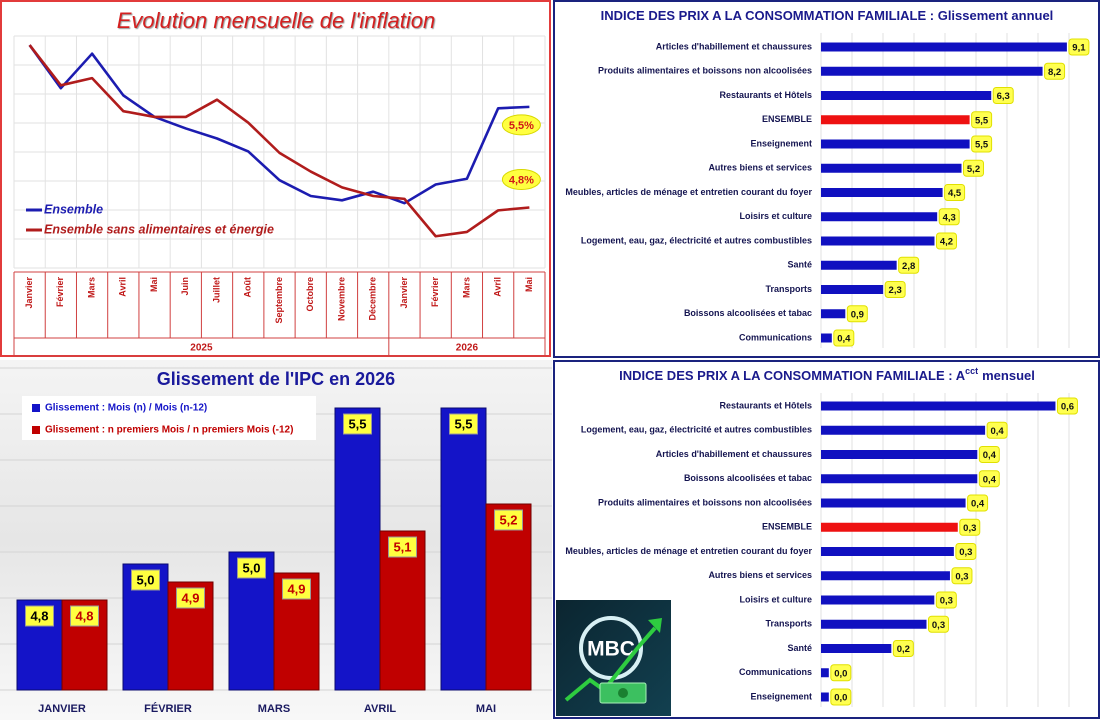 The height and width of the screenshot is (720, 1101). I want to click on x-tick-label: Novembre, so click(341, 299).